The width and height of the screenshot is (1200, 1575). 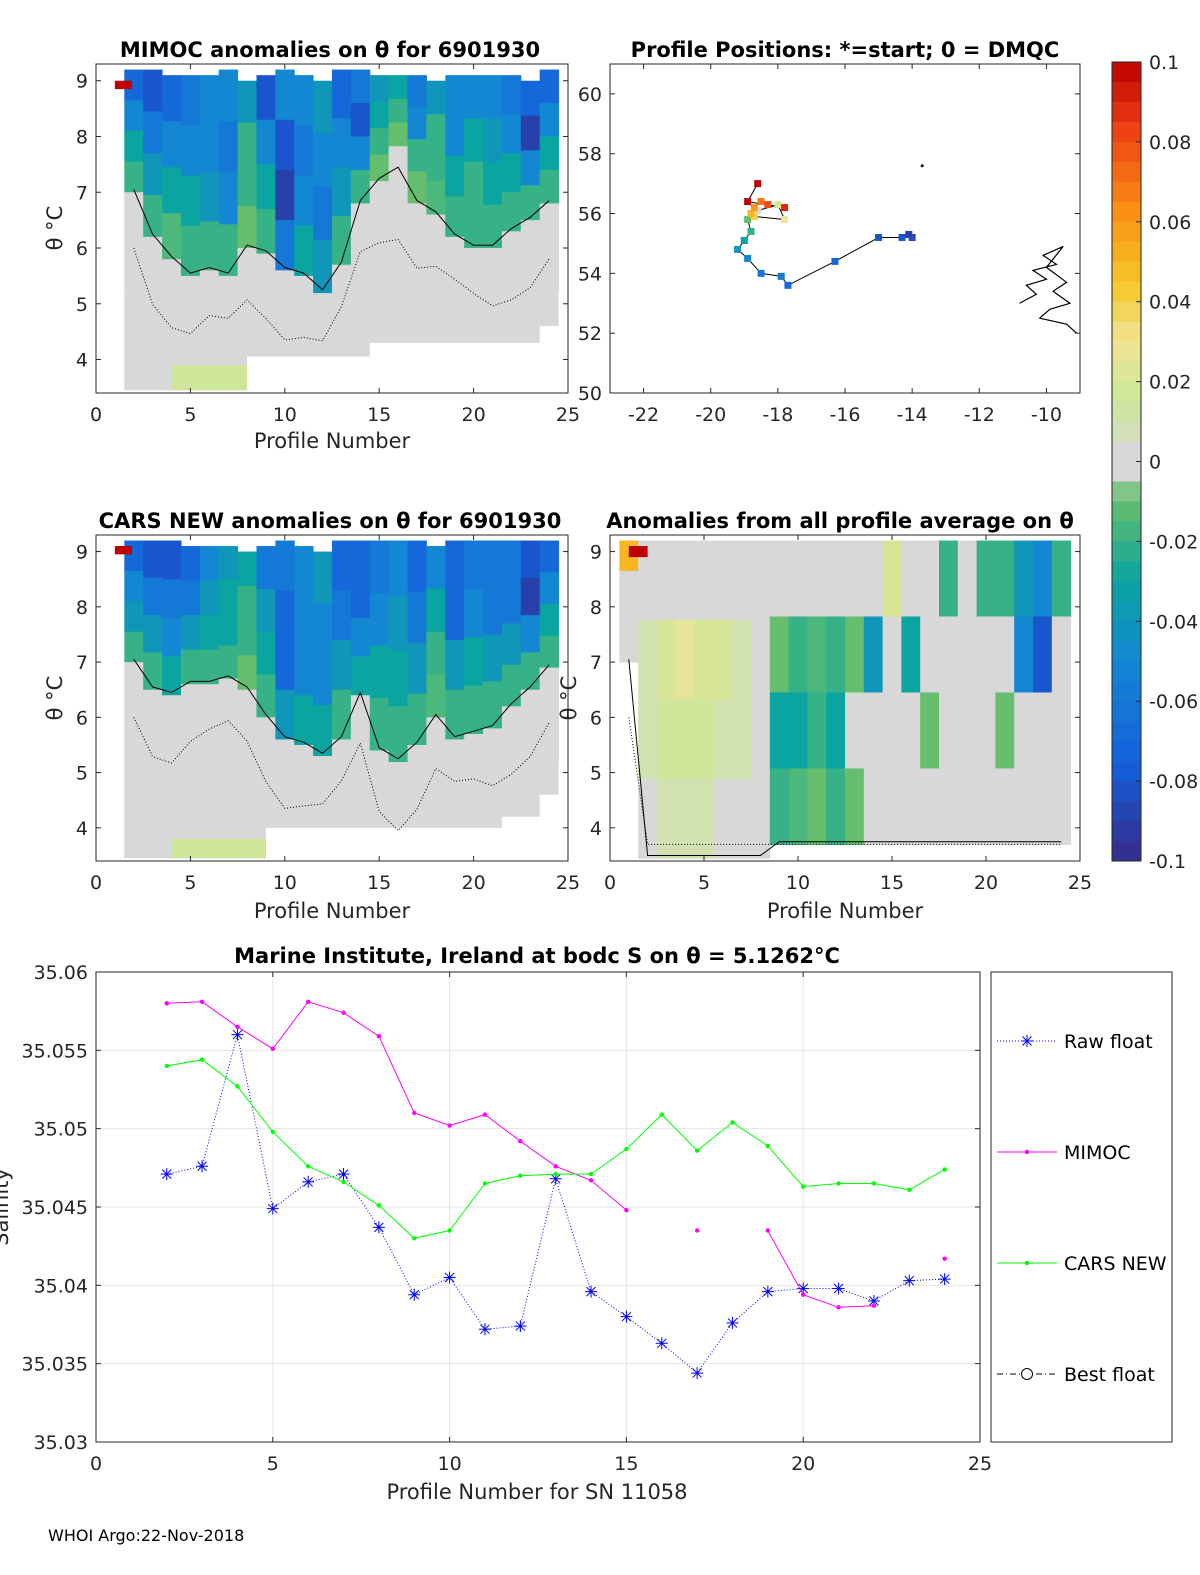 I want to click on y-tick-label: 35.055, so click(x=55, y=1051).